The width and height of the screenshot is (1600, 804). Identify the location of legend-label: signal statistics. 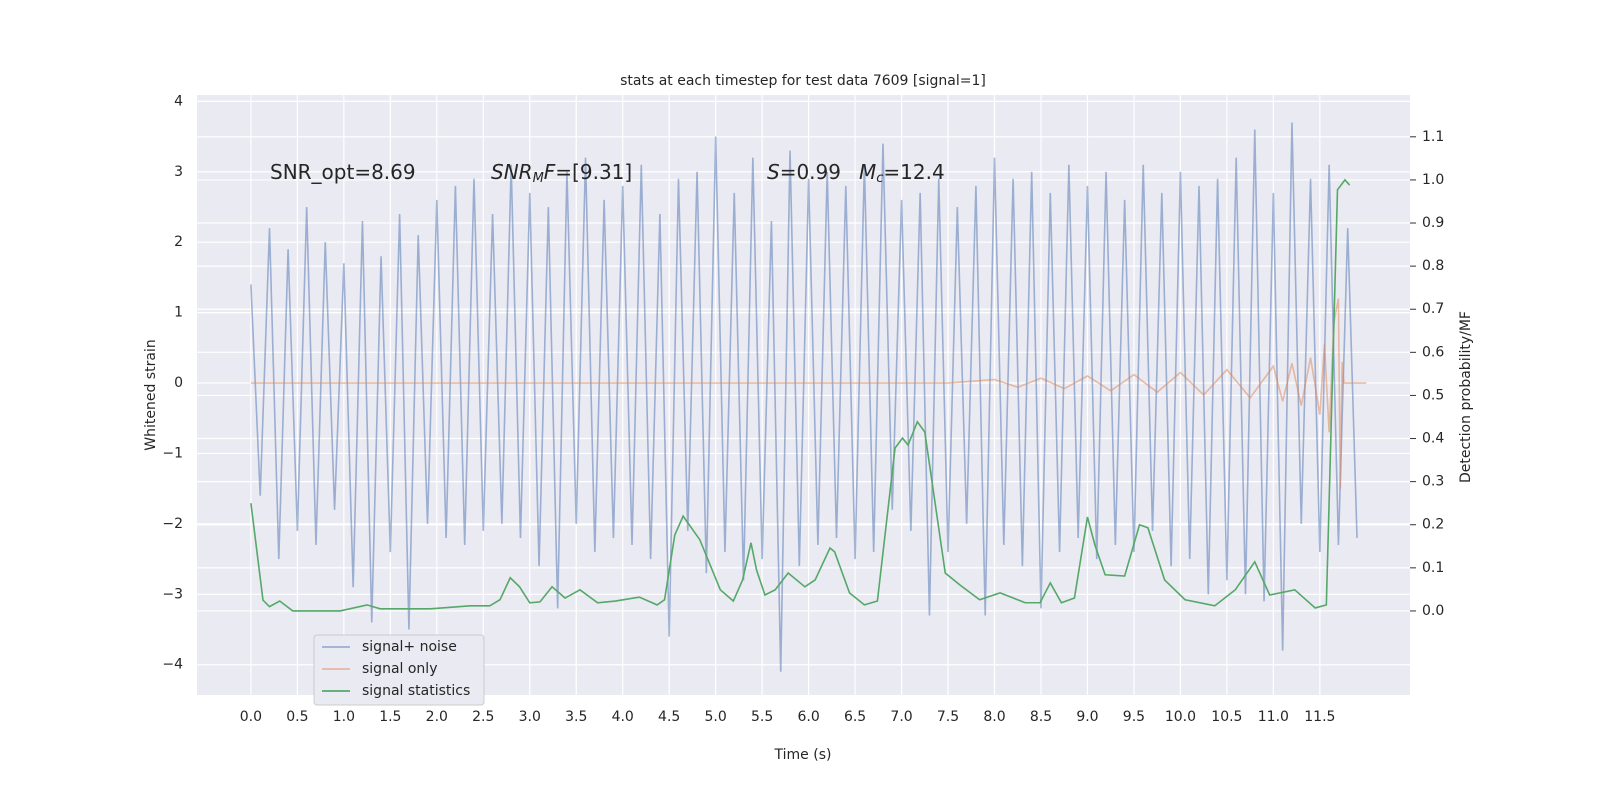
(416, 691).